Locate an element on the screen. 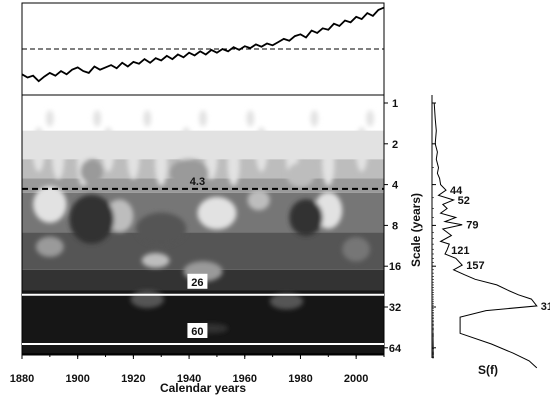 This screenshot has height=402, width=550. x-axis-title: Calendar years is located at coordinates (203, 388).